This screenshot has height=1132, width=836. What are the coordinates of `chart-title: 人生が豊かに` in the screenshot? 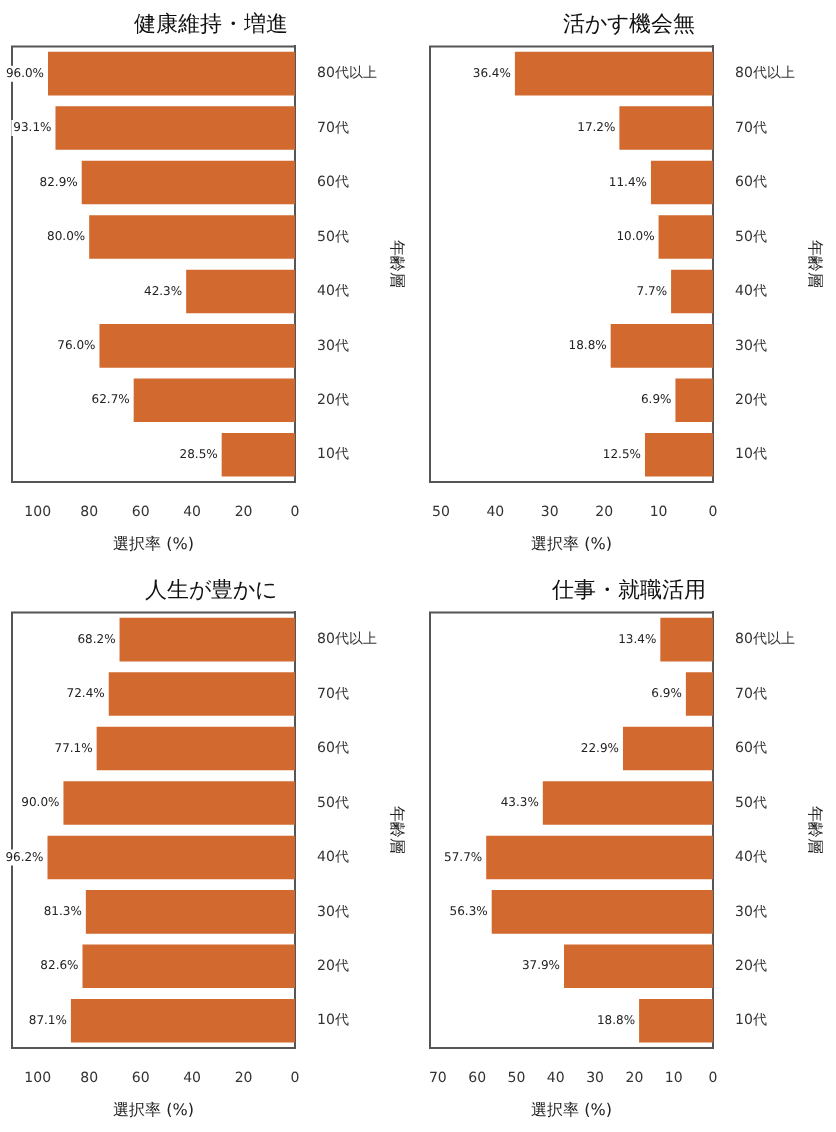 It's located at (211, 589).